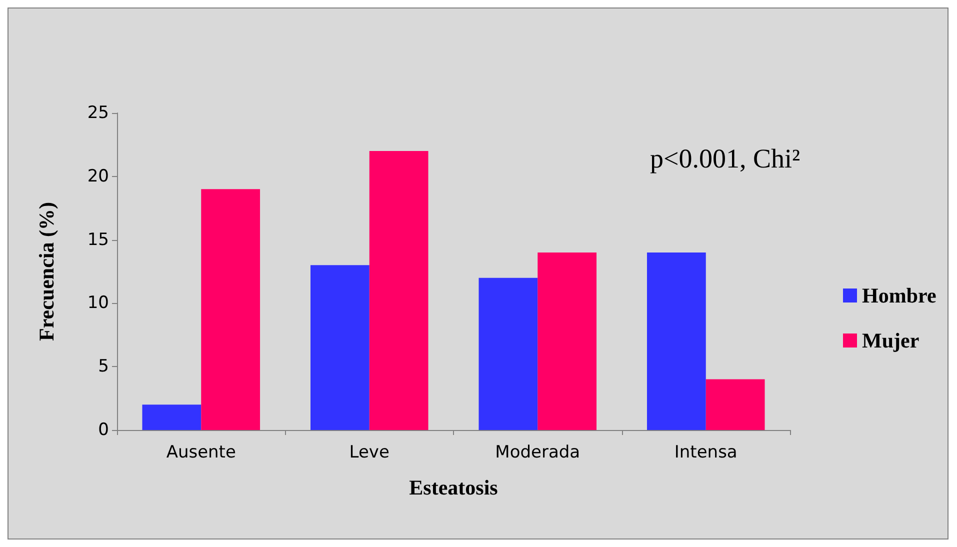  I want to click on x-tick-label: Moderada, so click(537, 452).